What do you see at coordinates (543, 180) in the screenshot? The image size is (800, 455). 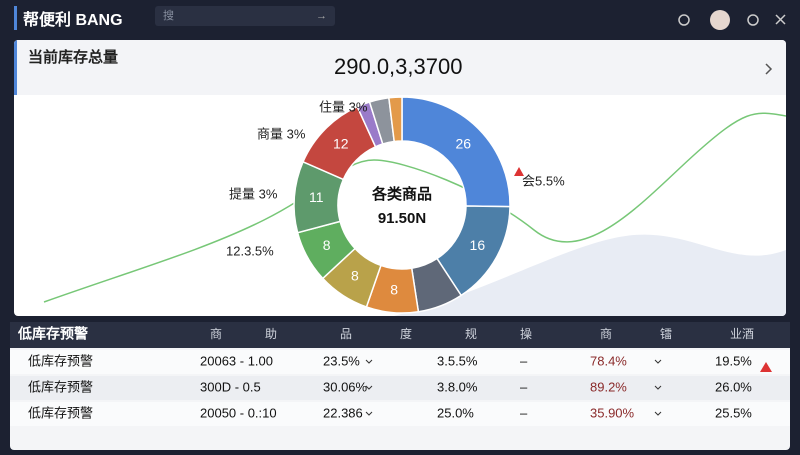 I see `callout: 会5.5%` at bounding box center [543, 180].